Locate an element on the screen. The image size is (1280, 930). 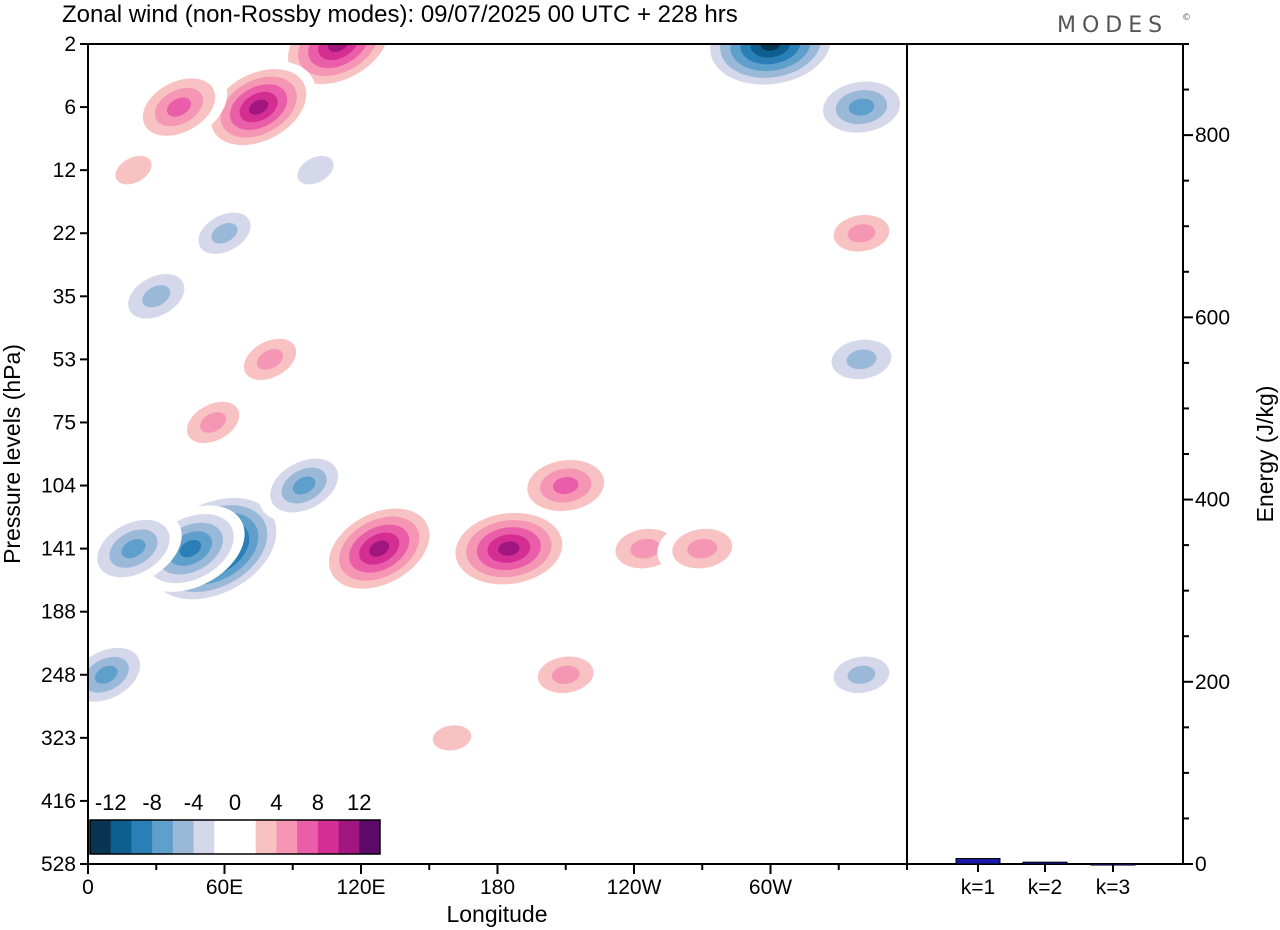
energy-tick-label: 200 is located at coordinates (1212, 682).